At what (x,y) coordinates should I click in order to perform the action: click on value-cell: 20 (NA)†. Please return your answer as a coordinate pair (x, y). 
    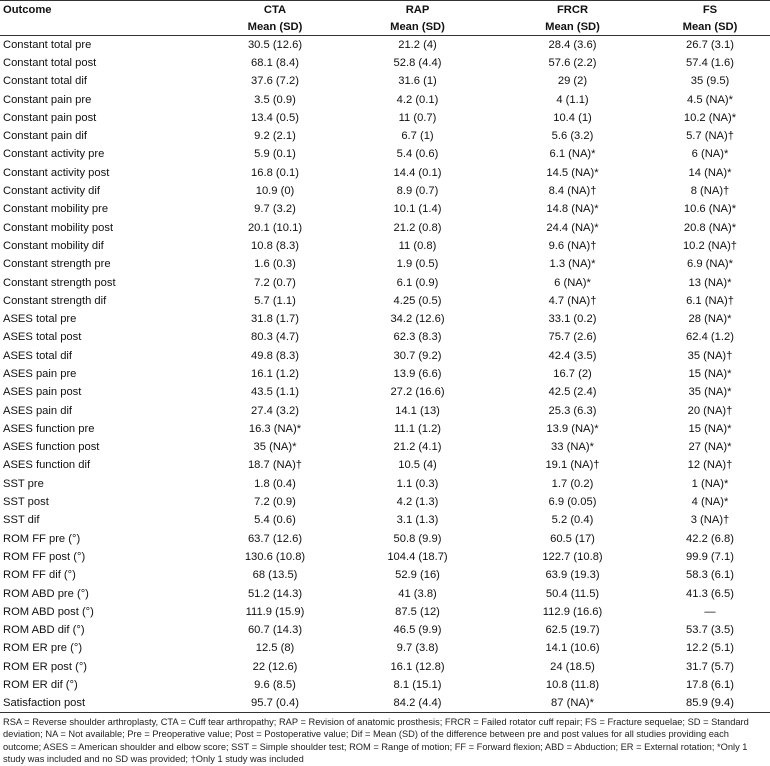
    Looking at the image, I should click on (710, 410).